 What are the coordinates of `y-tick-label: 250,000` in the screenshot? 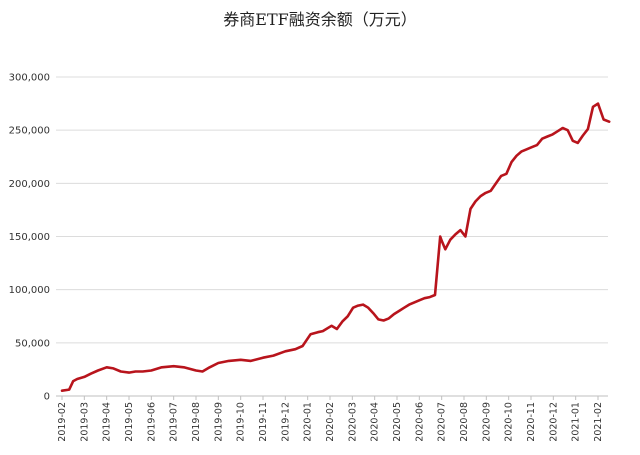 It's located at (29, 131).